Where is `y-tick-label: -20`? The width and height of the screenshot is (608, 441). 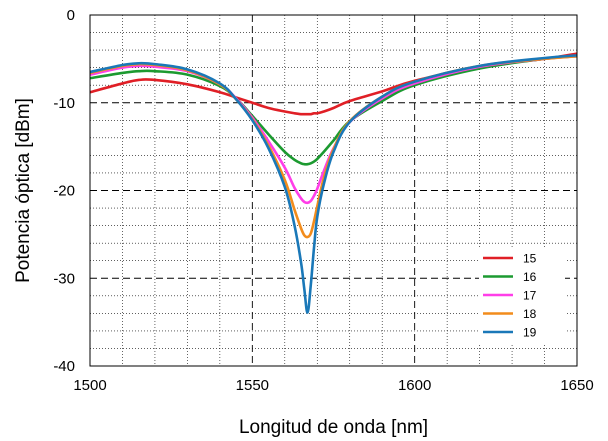 y-tick-label: -20 is located at coordinates (64, 191).